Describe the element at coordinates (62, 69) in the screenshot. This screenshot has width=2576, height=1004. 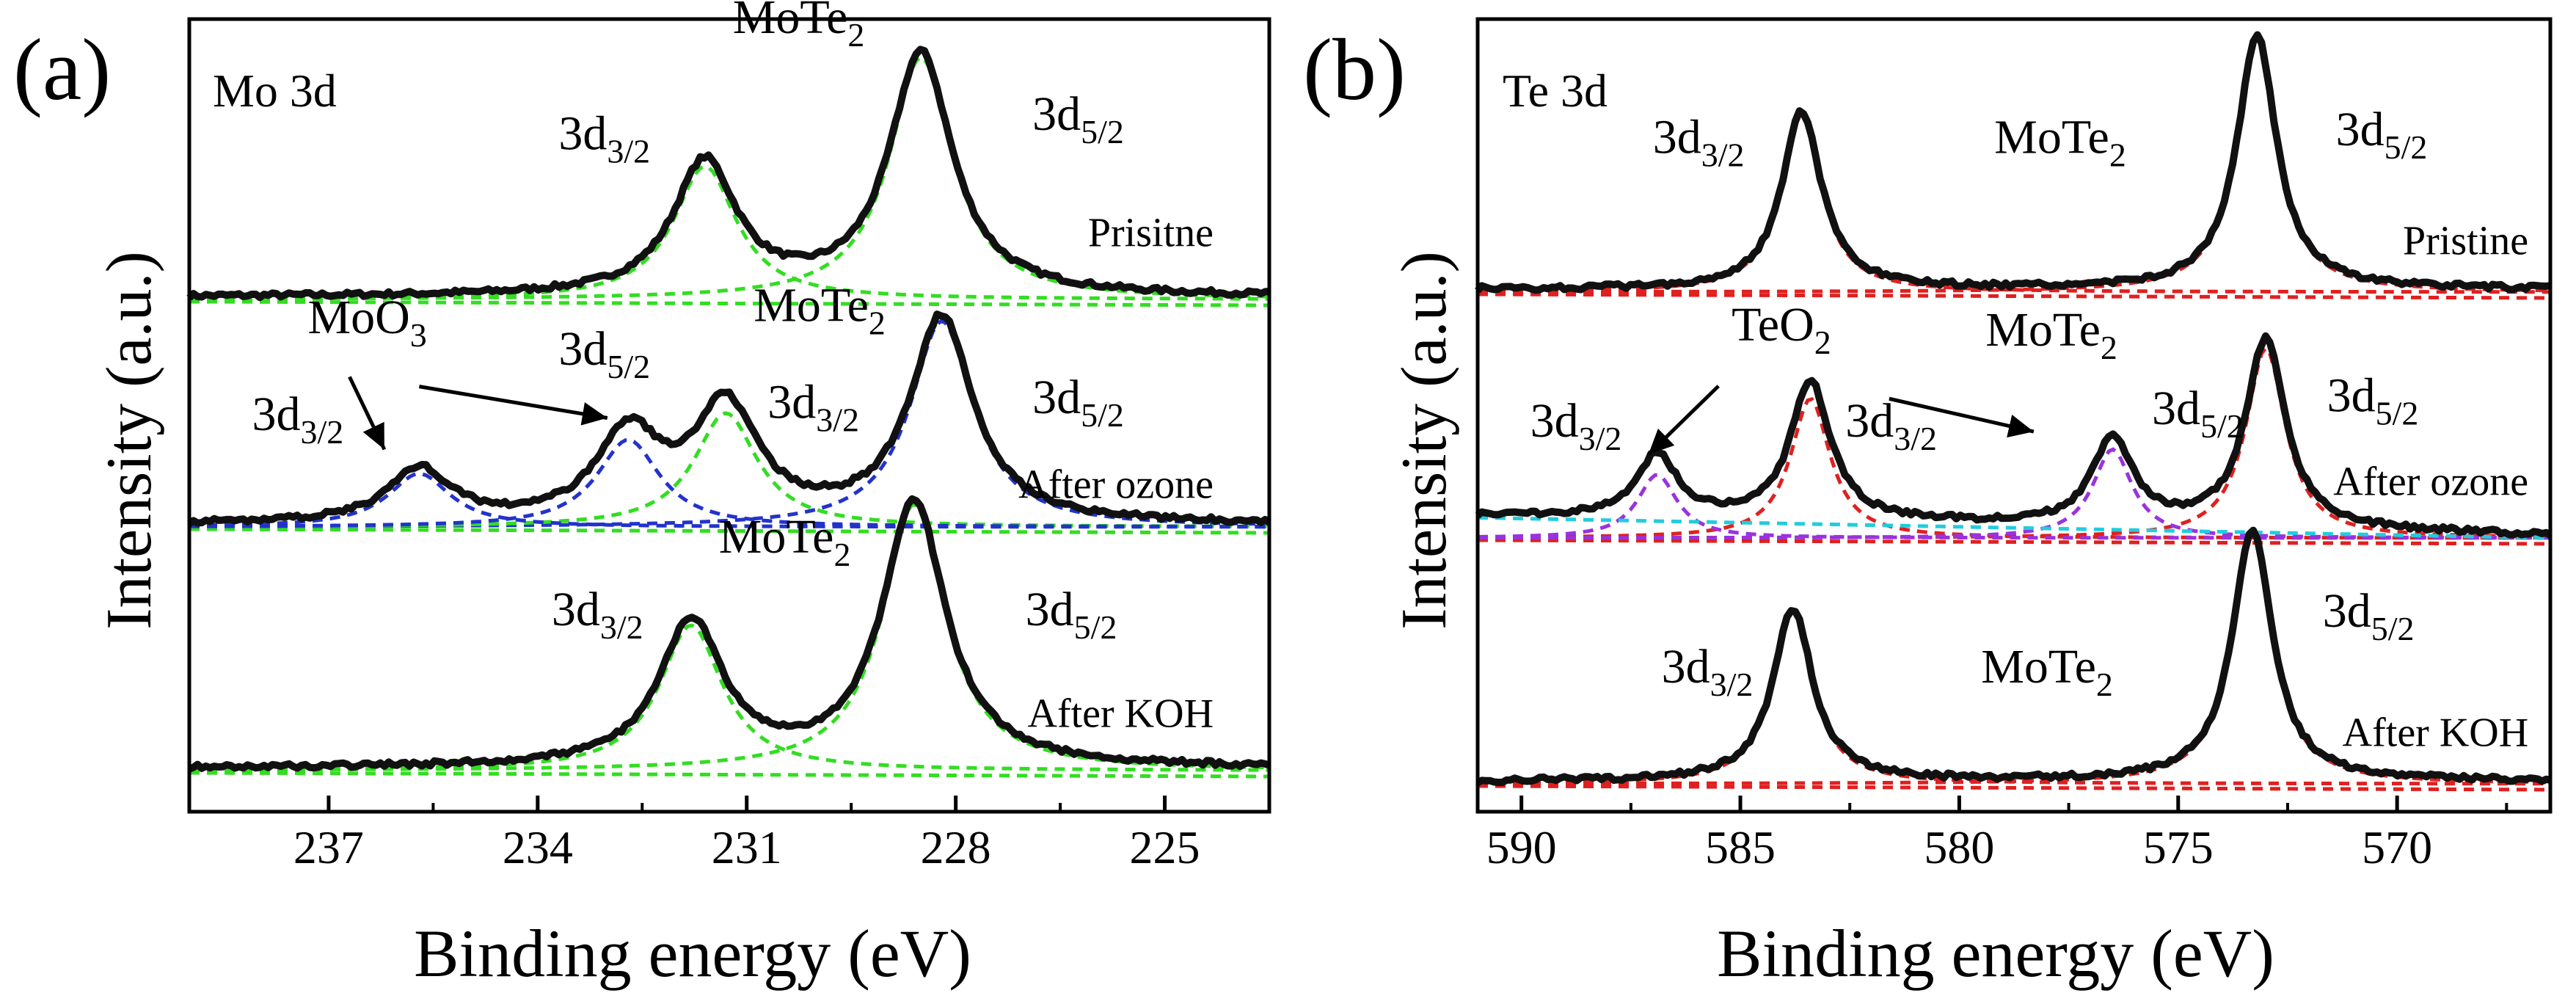
I see `panel-a-label: (a)` at that location.